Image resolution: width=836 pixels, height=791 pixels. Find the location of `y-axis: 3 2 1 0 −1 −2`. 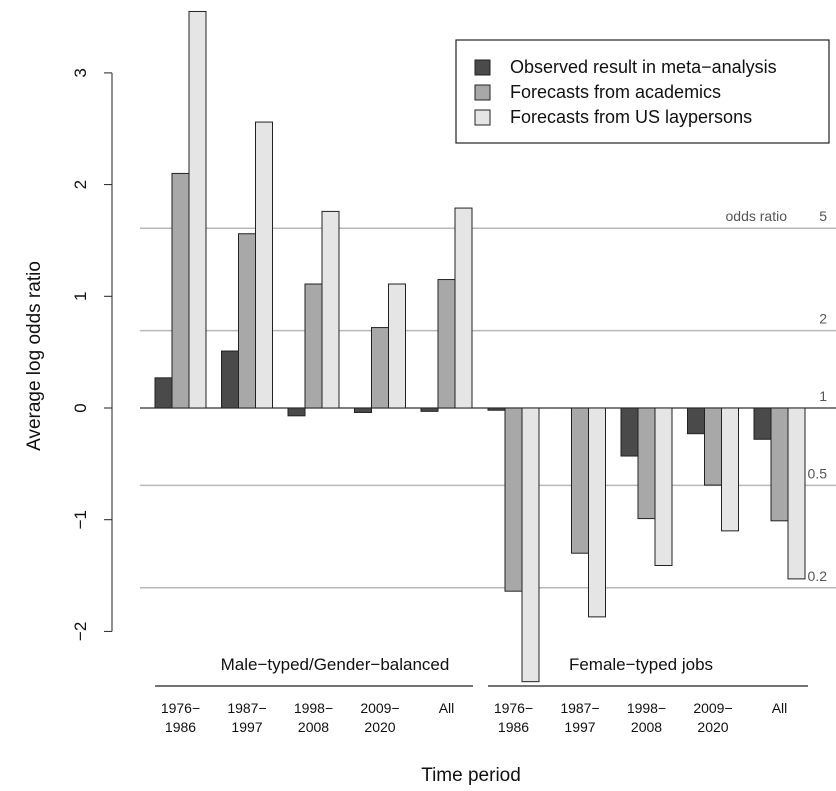

y-axis: 3 2 1 0 −1 −2 is located at coordinates (92, 354).